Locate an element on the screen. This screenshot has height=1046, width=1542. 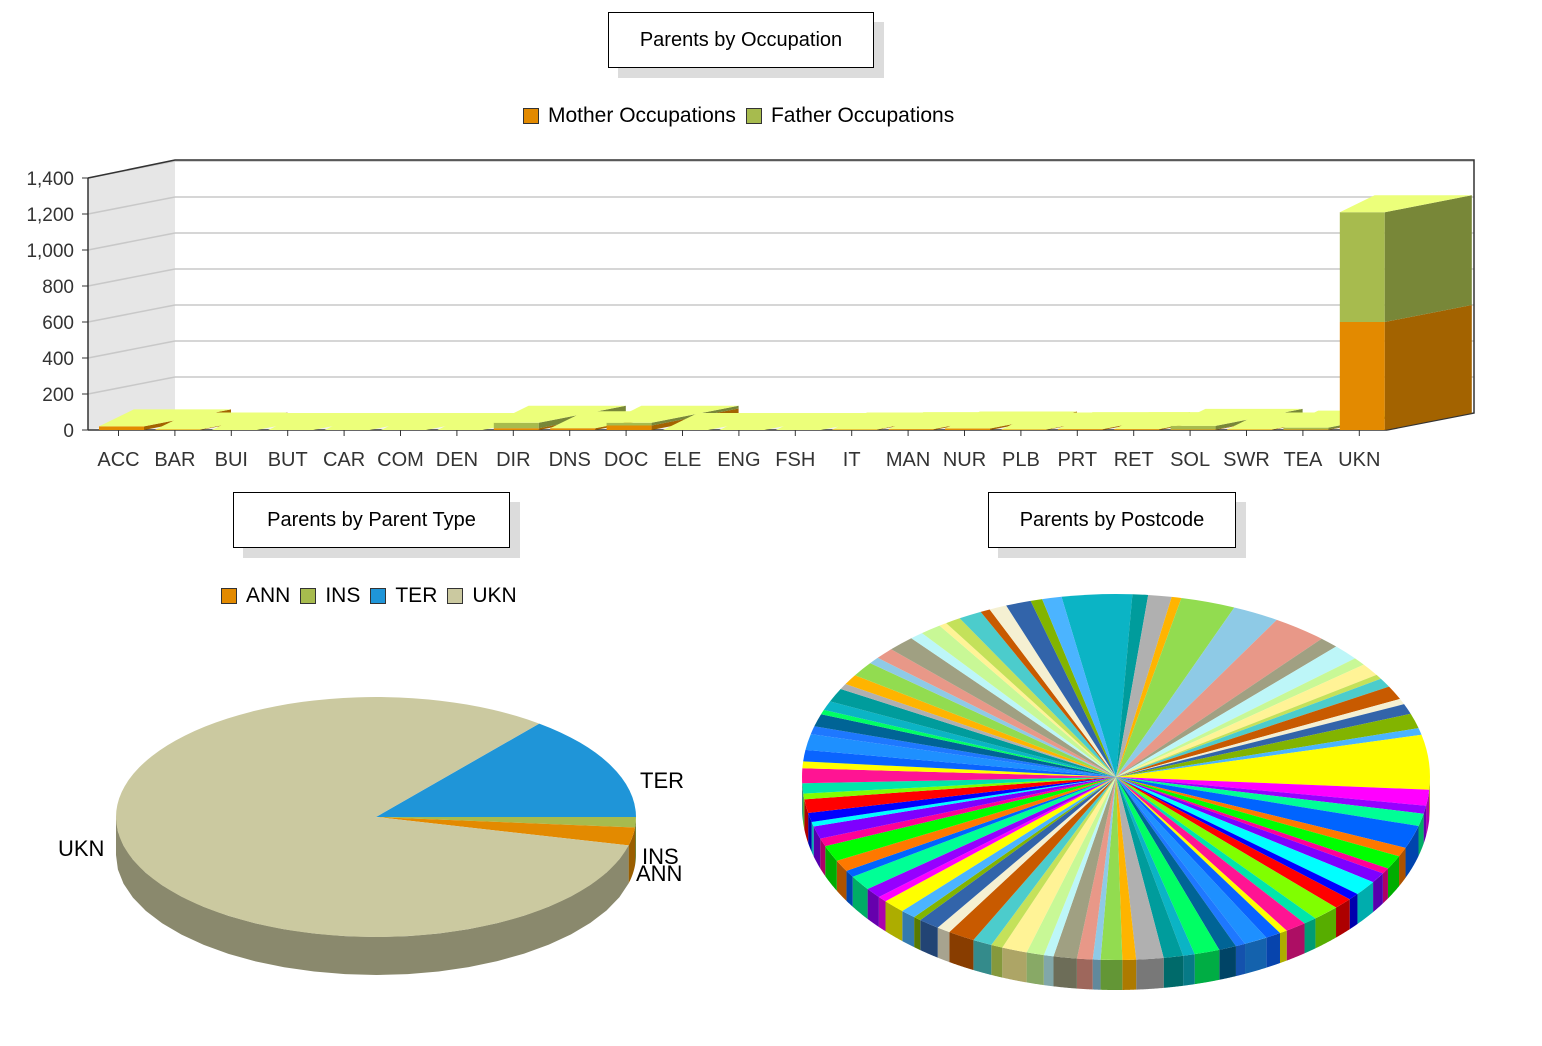
ins-swatch is located at coordinates (308, 596).